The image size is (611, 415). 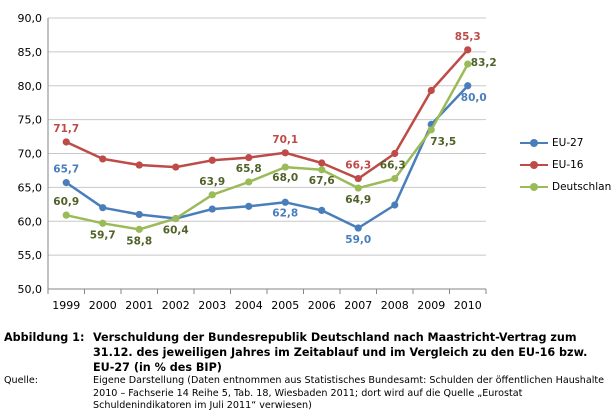 What do you see at coordinates (21, 380) in the screenshot?
I see `source-label: Quelle:` at bounding box center [21, 380].